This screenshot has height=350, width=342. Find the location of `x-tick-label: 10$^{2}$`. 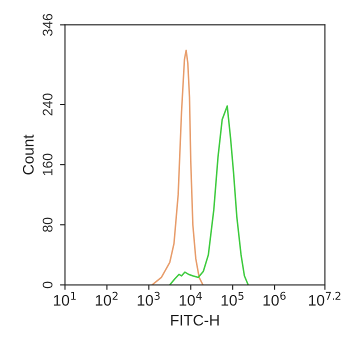

x-tick-label: 10$^{2}$ is located at coordinates (107, 299).